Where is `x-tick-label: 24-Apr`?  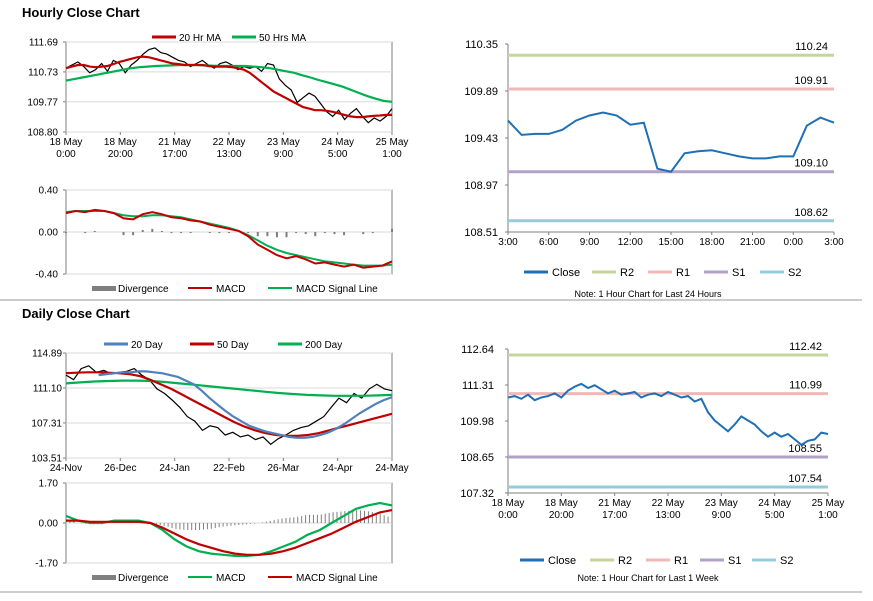
x-tick-label: 24-Apr is located at coordinates (338, 468).